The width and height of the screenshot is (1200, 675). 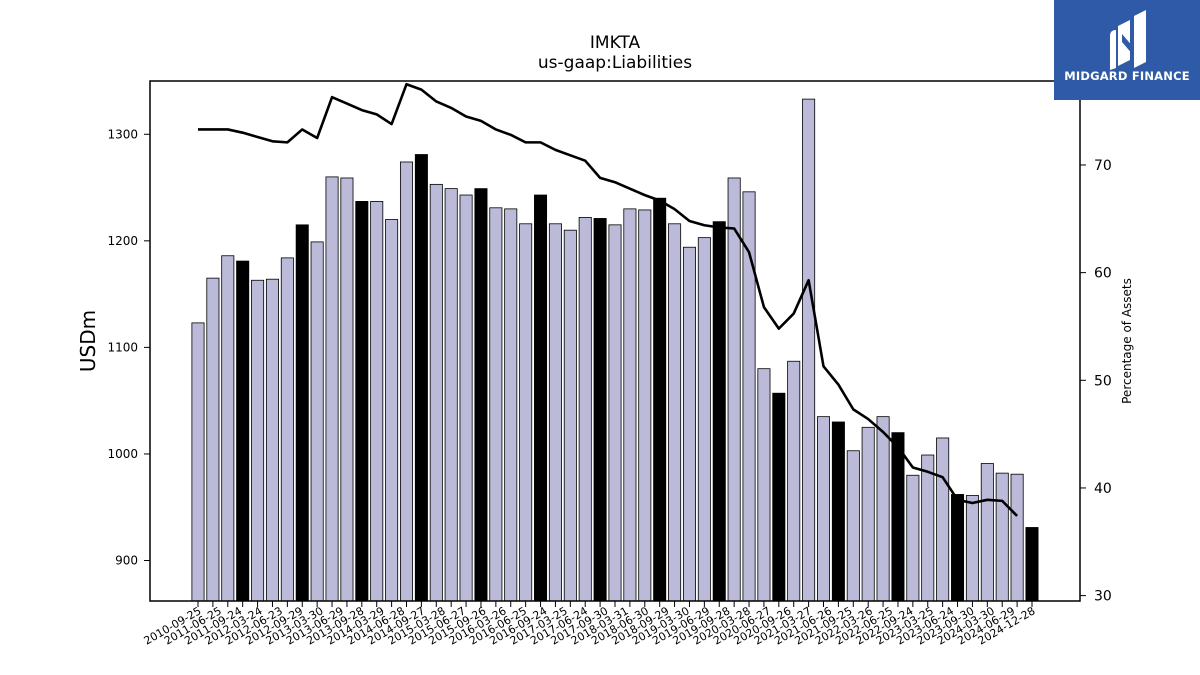 I want to click on y-tick-label: 1000, so click(x=122, y=454).